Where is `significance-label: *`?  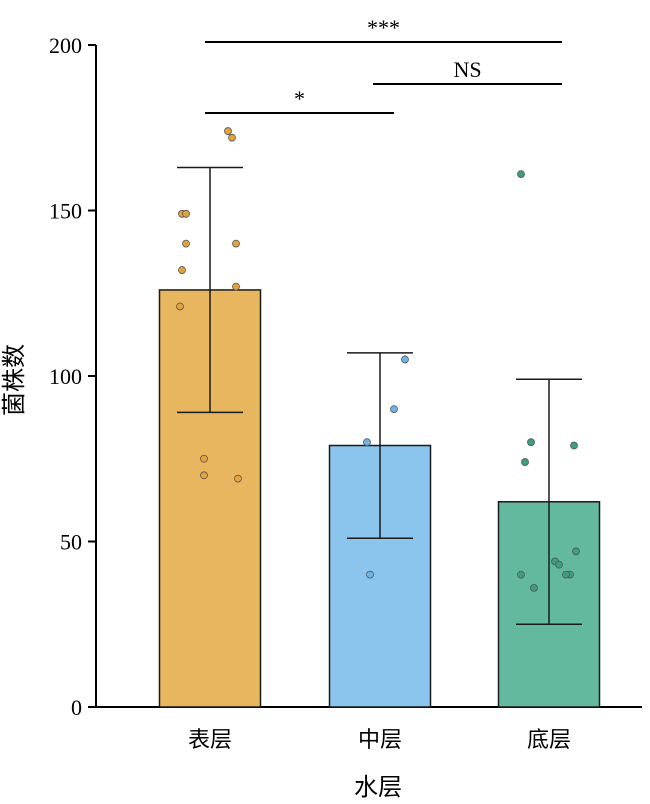
significance-label: * is located at coordinates (299, 98).